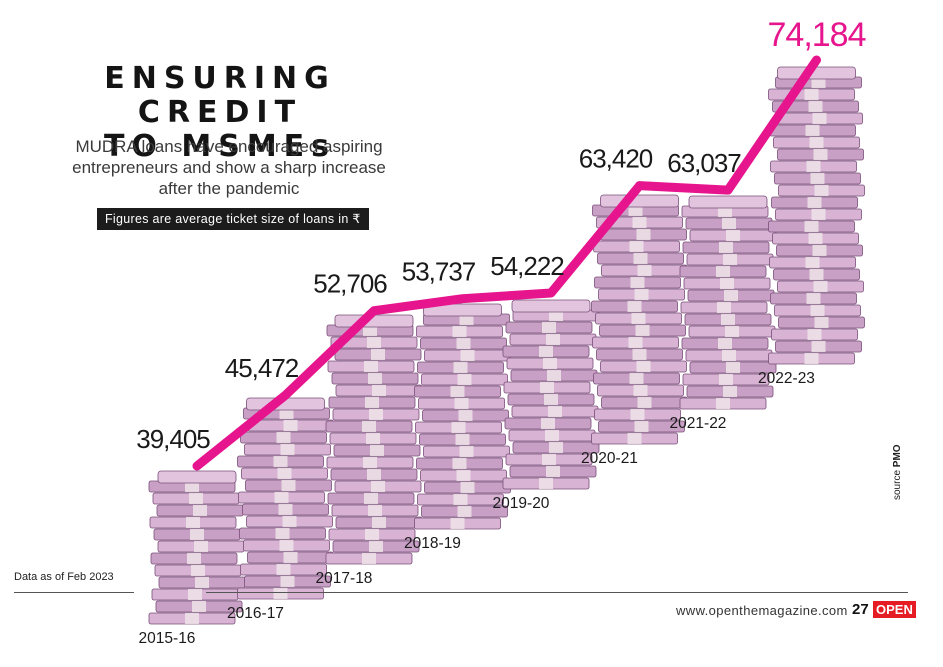 Image resolution: width=943 pixels, height=667 pixels. Describe the element at coordinates (255, 613) in the screenshot. I see `category-label: 2016-17` at that location.